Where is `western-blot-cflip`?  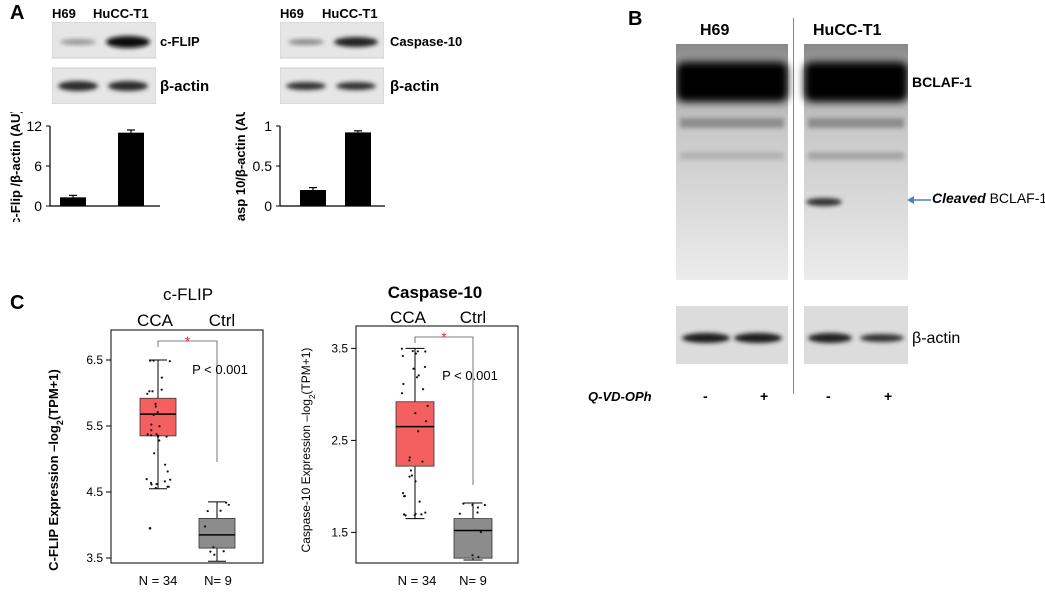
western-blot-cflip is located at coordinates (104, 63).